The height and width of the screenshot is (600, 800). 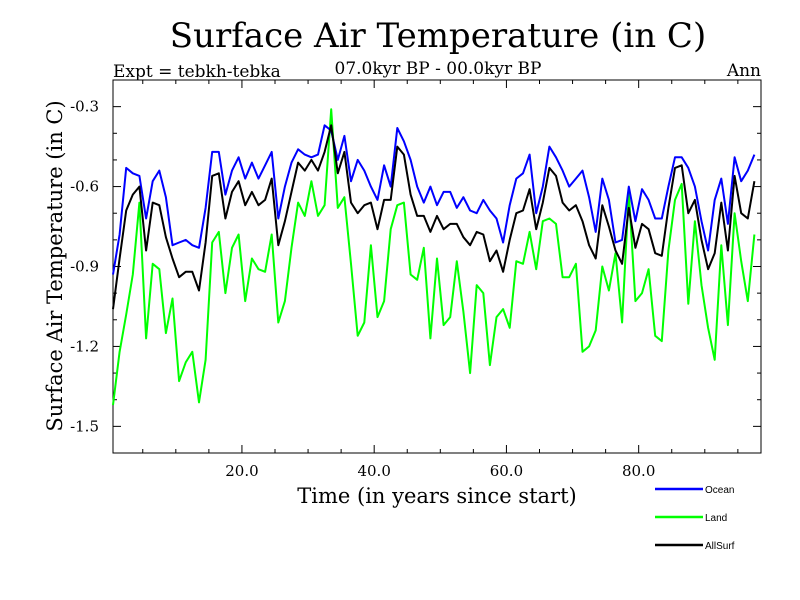 What do you see at coordinates (506, 471) in the screenshot?
I see `x-tick-label: 60.0` at bounding box center [506, 471].